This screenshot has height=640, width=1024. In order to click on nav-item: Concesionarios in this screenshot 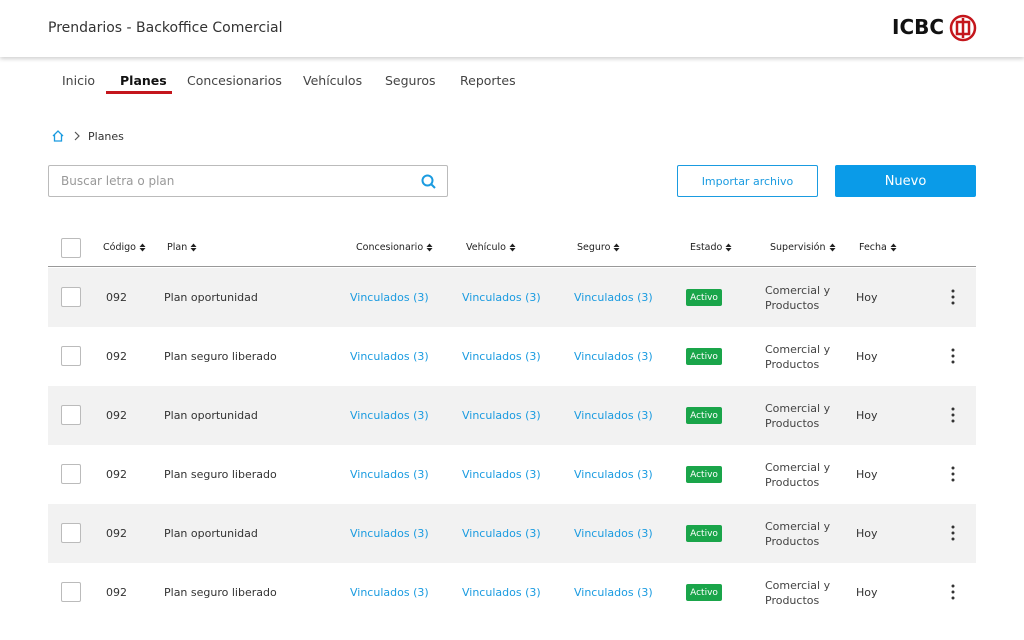, I will do `click(234, 80)`.